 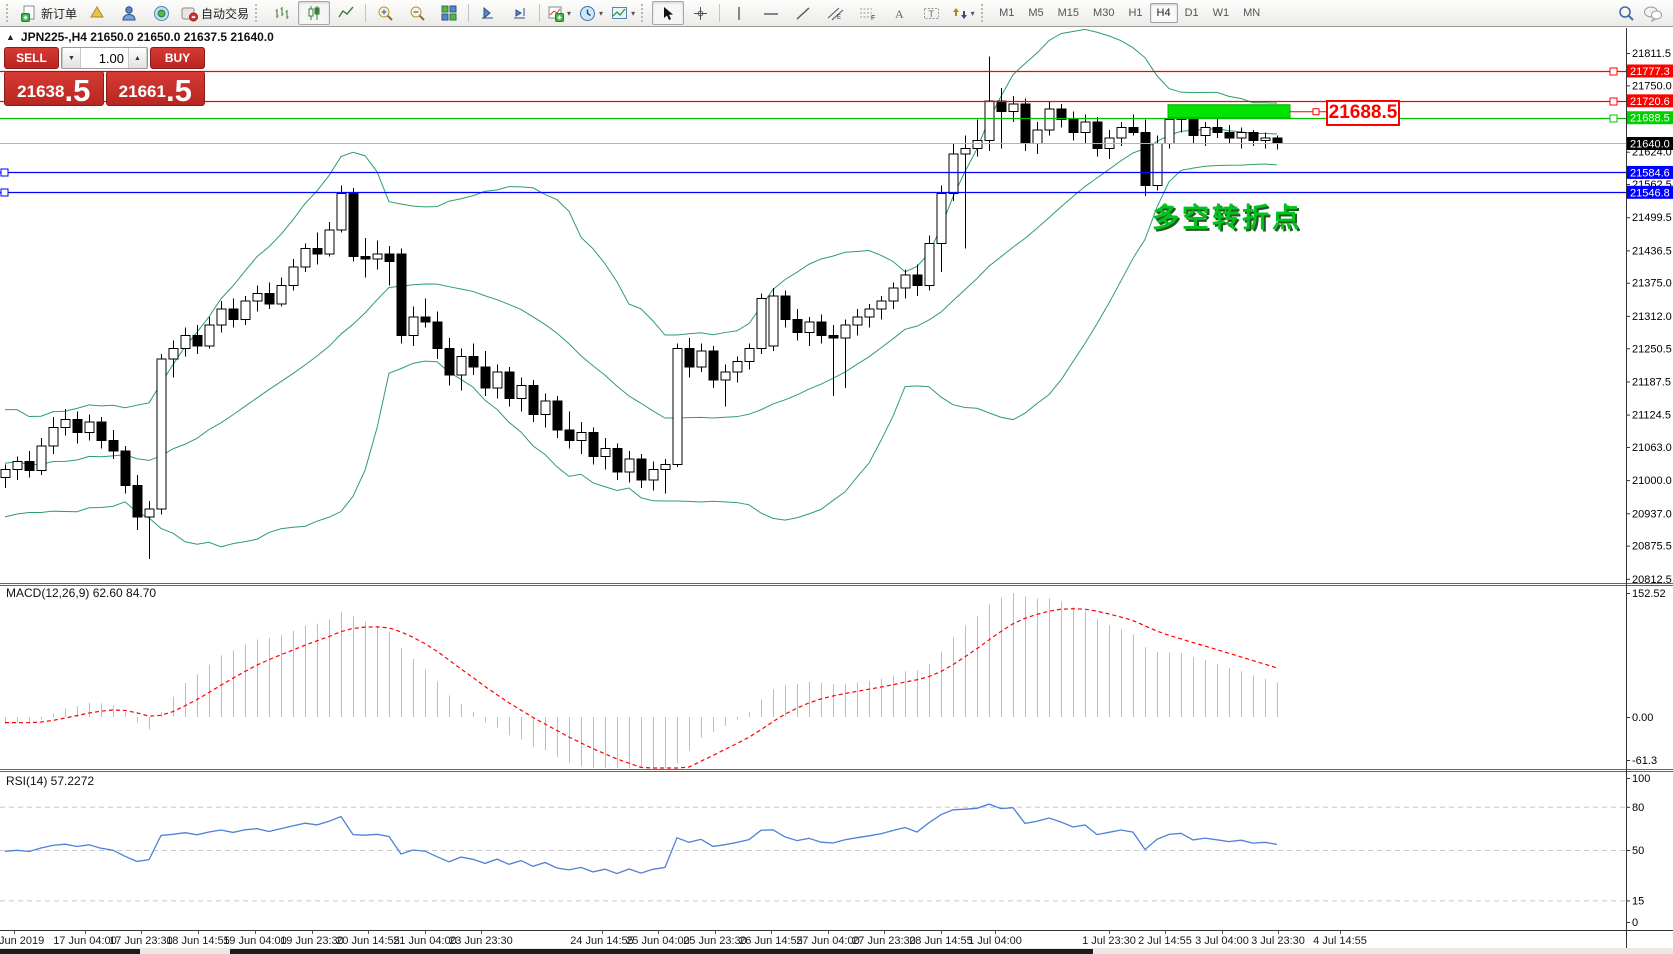 I want to click on timeframe-button-m30: M30, so click(x=1104, y=13).